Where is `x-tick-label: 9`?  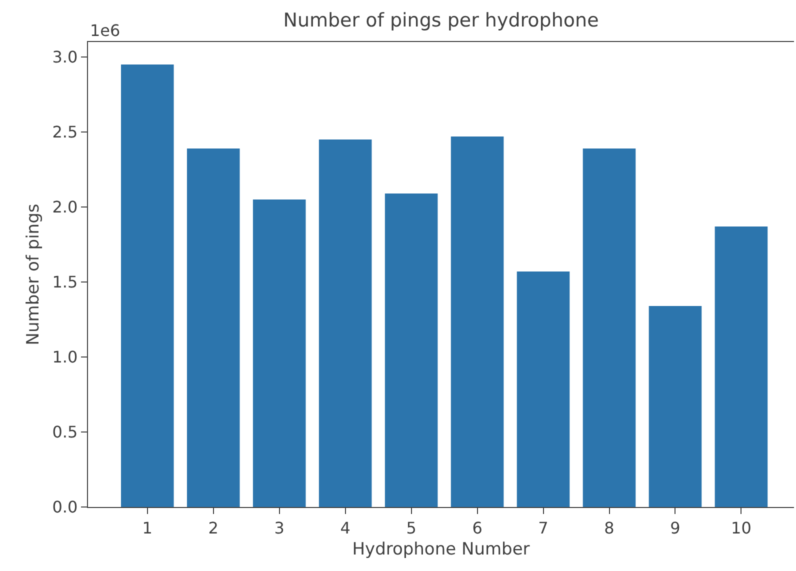
x-tick-label: 9 is located at coordinates (675, 528).